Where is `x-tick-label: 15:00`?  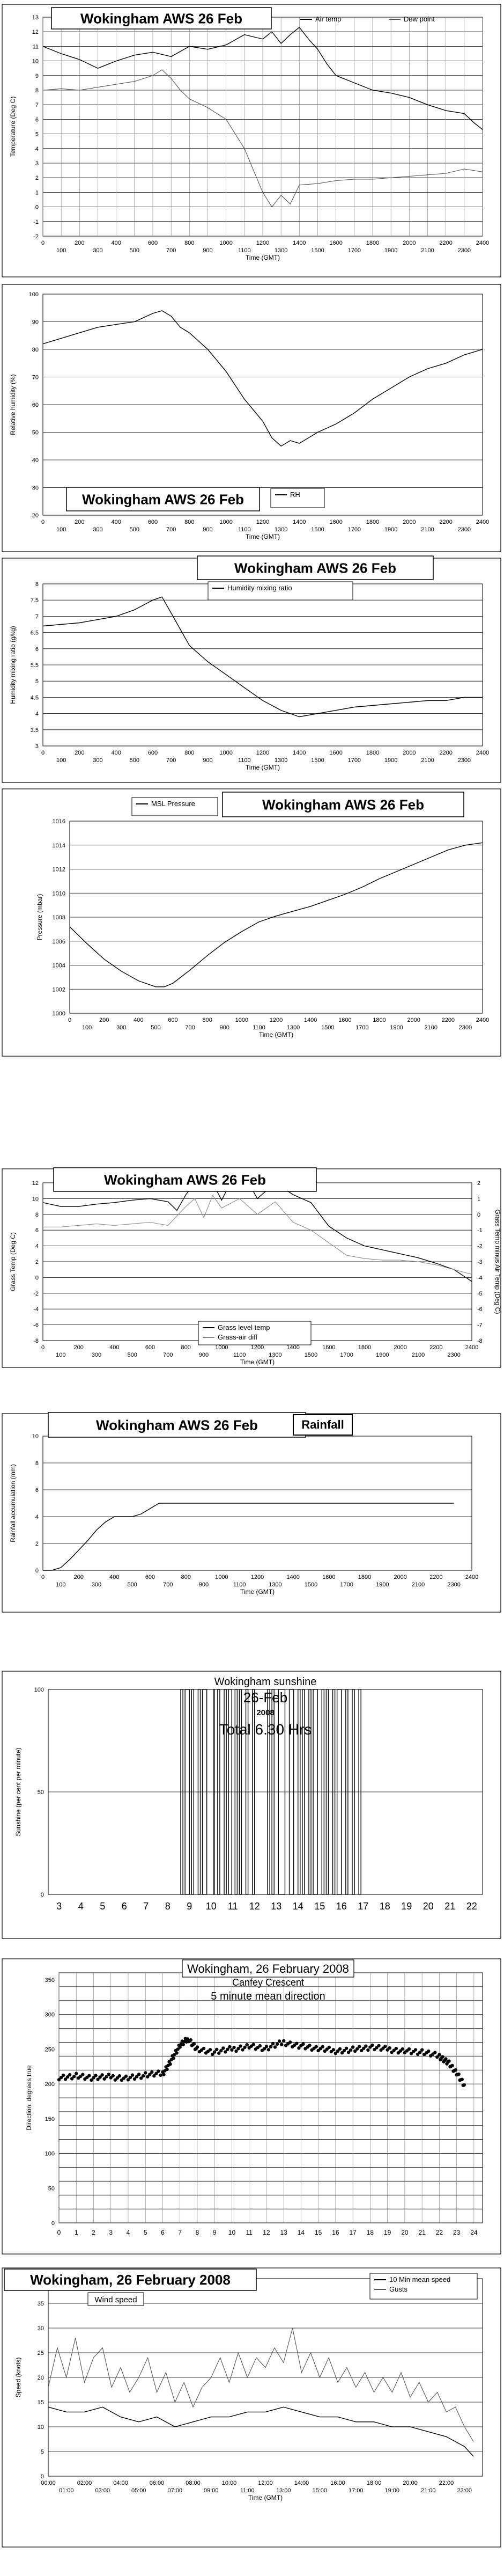
x-tick-label: 15:00 is located at coordinates (319, 2490).